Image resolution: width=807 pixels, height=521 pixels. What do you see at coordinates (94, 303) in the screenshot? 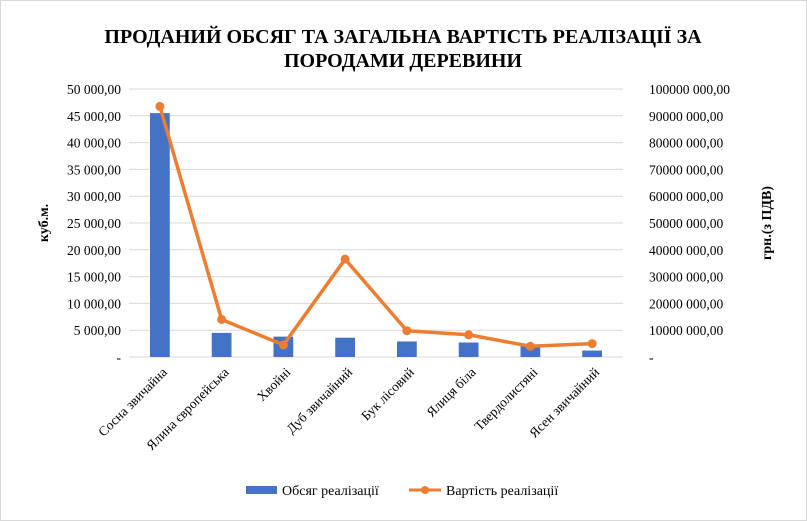
I see `left-tick-label: 10 000,00` at bounding box center [94, 303].